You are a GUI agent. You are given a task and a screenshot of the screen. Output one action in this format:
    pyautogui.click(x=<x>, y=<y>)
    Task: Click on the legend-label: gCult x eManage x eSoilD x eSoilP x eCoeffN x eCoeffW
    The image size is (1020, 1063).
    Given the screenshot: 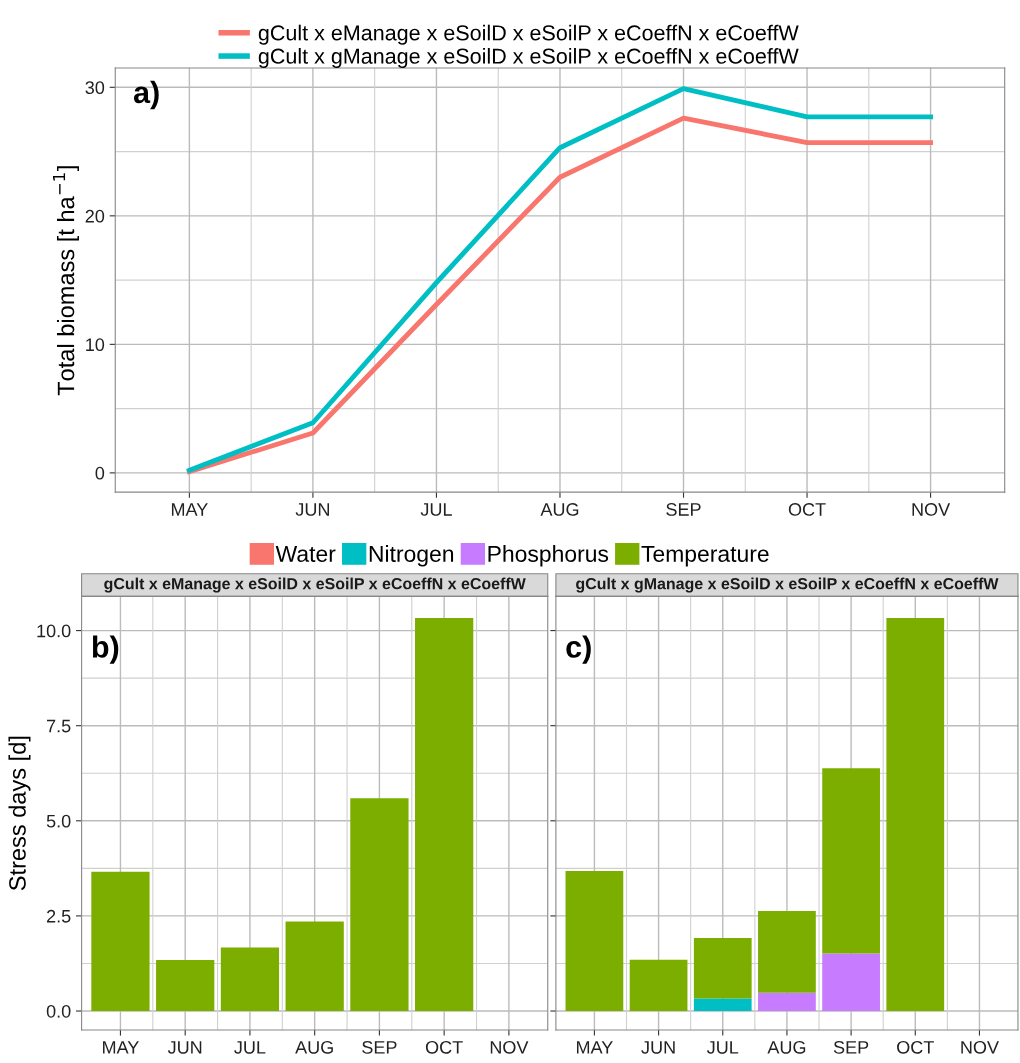 What is the action you would take?
    pyautogui.click(x=528, y=34)
    